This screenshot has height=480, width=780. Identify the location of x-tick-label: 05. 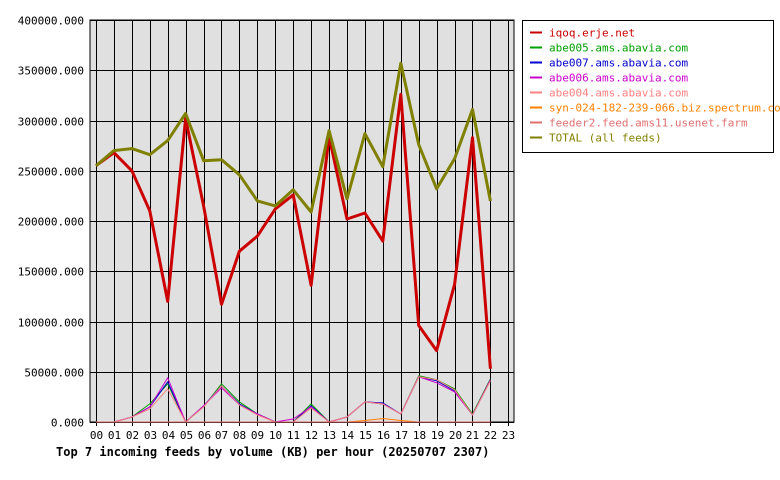
(186, 435).